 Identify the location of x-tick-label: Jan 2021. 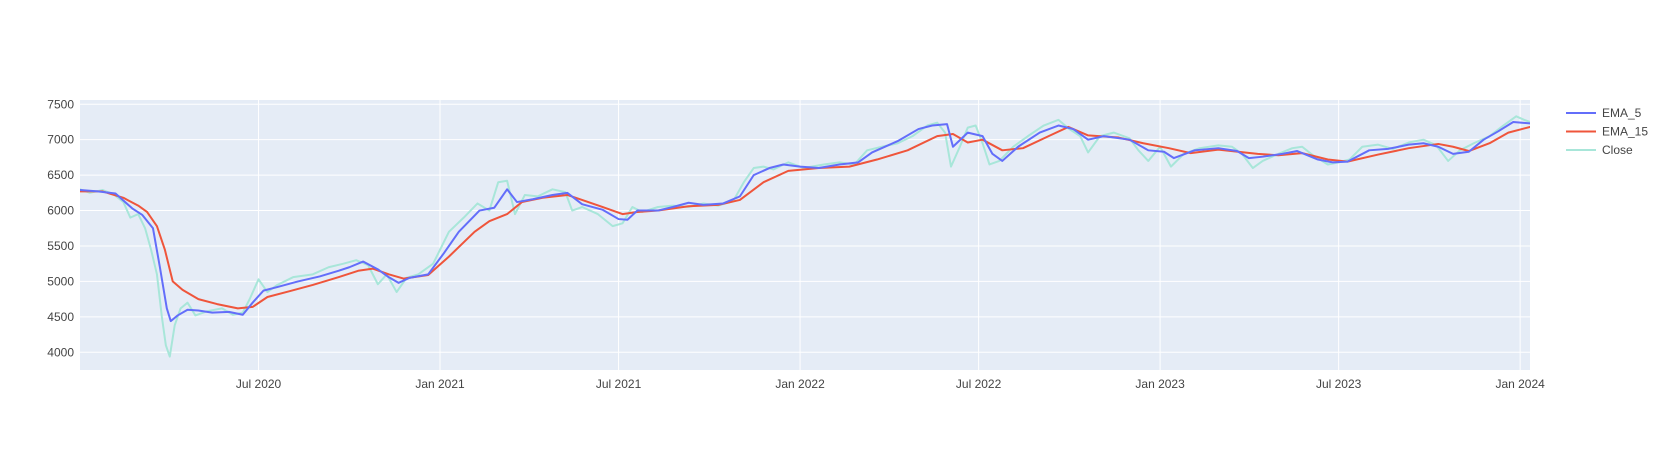
(440, 384).